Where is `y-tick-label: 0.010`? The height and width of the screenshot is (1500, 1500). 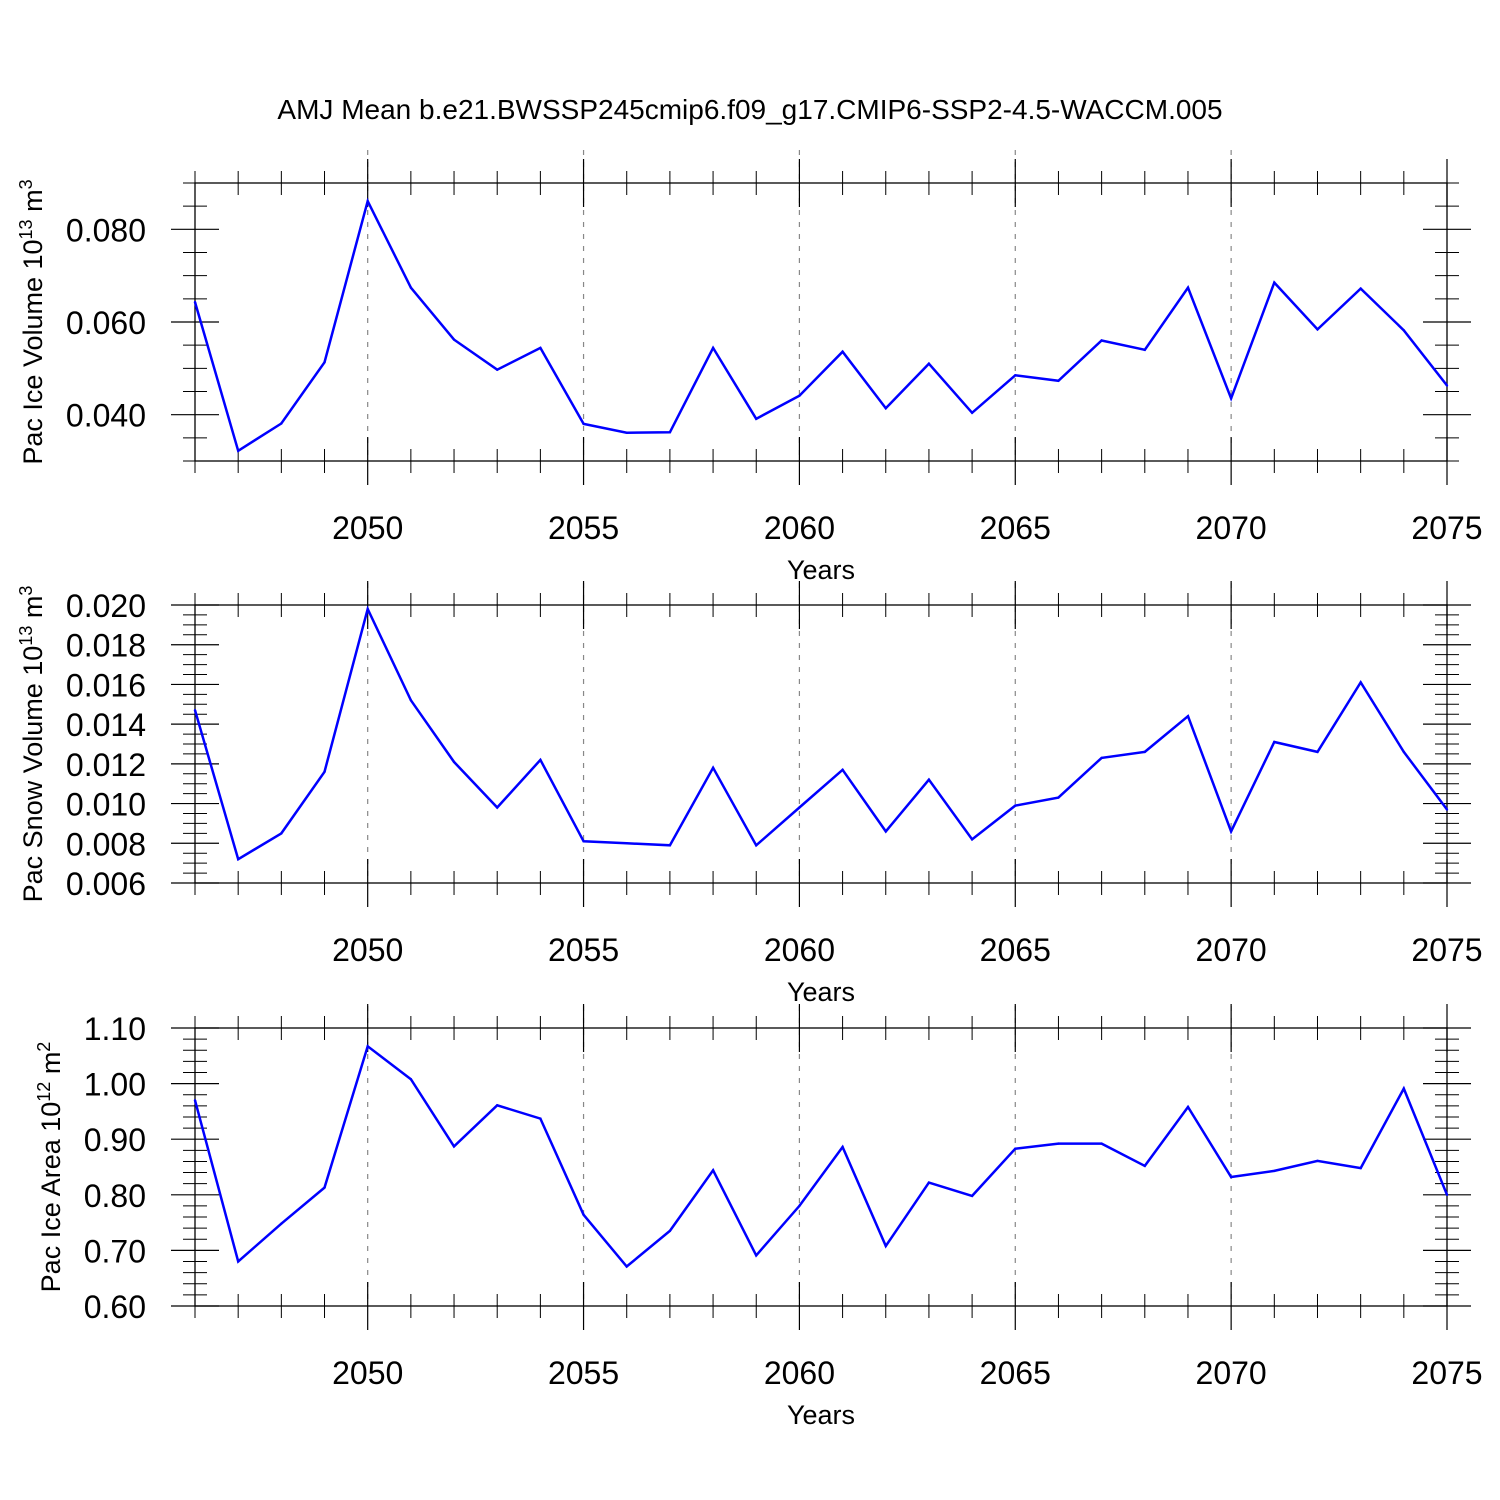
y-tick-label: 0.010 is located at coordinates (106, 805).